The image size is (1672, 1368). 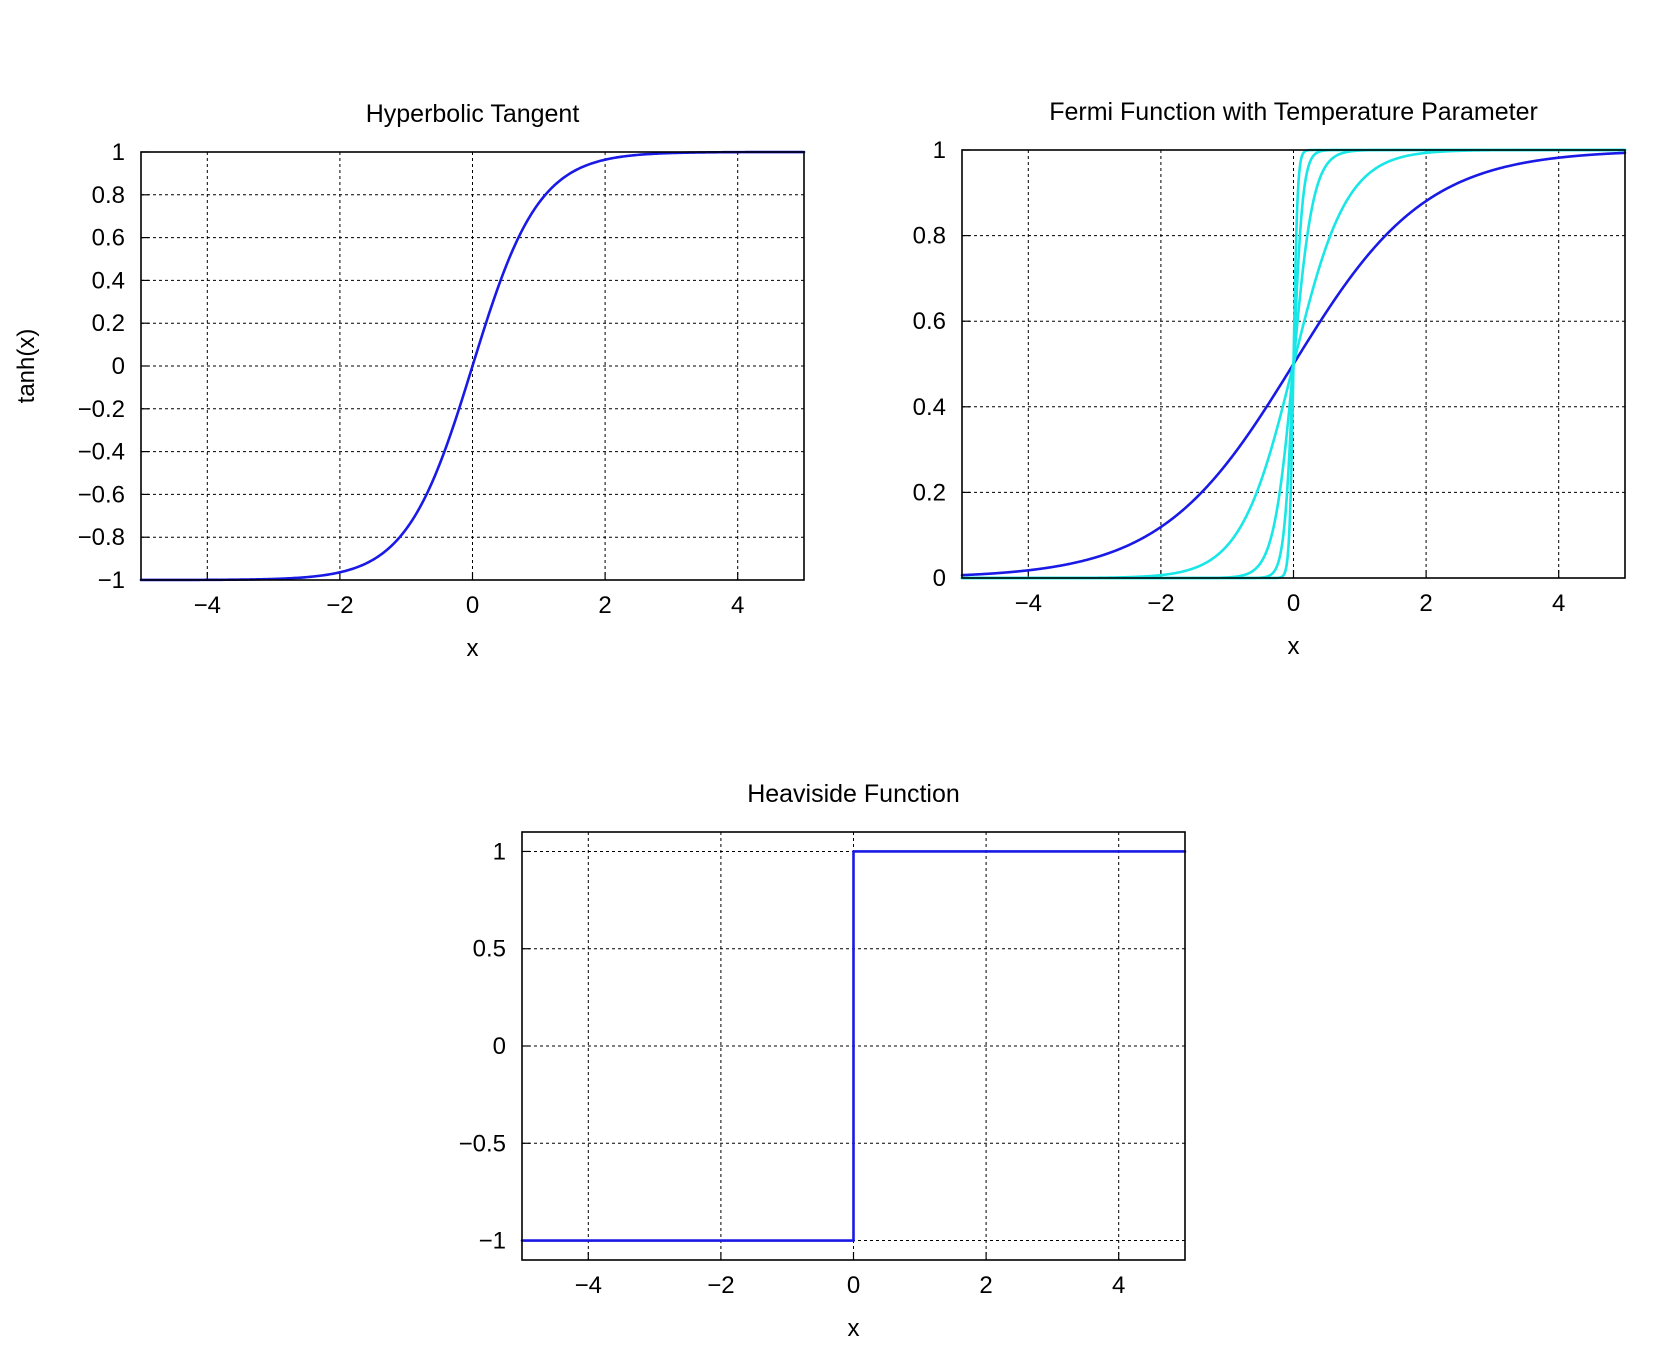 I want to click on y-tick-label: 0.5, so click(x=489, y=949).